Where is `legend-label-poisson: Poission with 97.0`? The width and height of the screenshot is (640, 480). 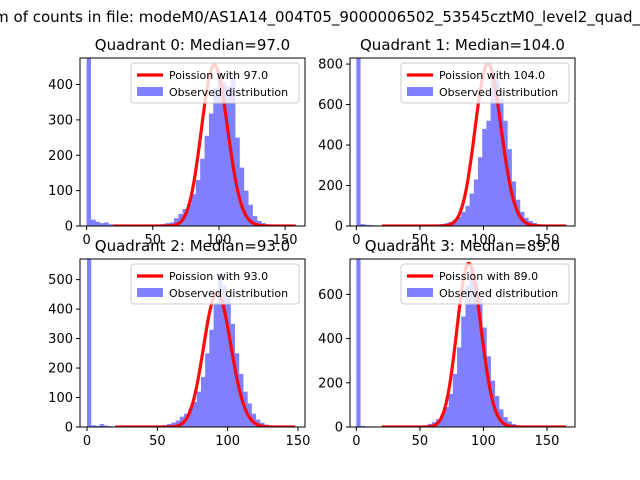
legend-label-poisson: Poission with 97.0 is located at coordinates (218, 75).